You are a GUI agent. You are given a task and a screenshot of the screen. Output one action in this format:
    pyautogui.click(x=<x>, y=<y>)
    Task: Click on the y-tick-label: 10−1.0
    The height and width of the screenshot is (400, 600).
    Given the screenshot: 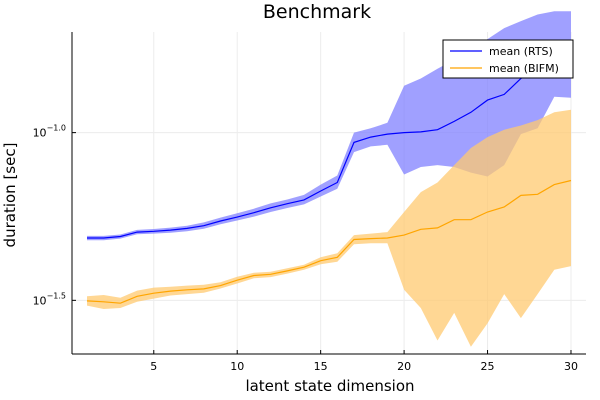 What is the action you would take?
    pyautogui.click(x=49, y=132)
    